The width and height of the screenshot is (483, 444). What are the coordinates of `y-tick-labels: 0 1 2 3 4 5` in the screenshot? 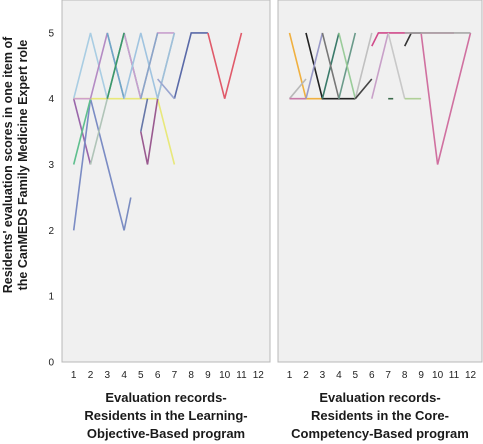 It's located at (51, 198).